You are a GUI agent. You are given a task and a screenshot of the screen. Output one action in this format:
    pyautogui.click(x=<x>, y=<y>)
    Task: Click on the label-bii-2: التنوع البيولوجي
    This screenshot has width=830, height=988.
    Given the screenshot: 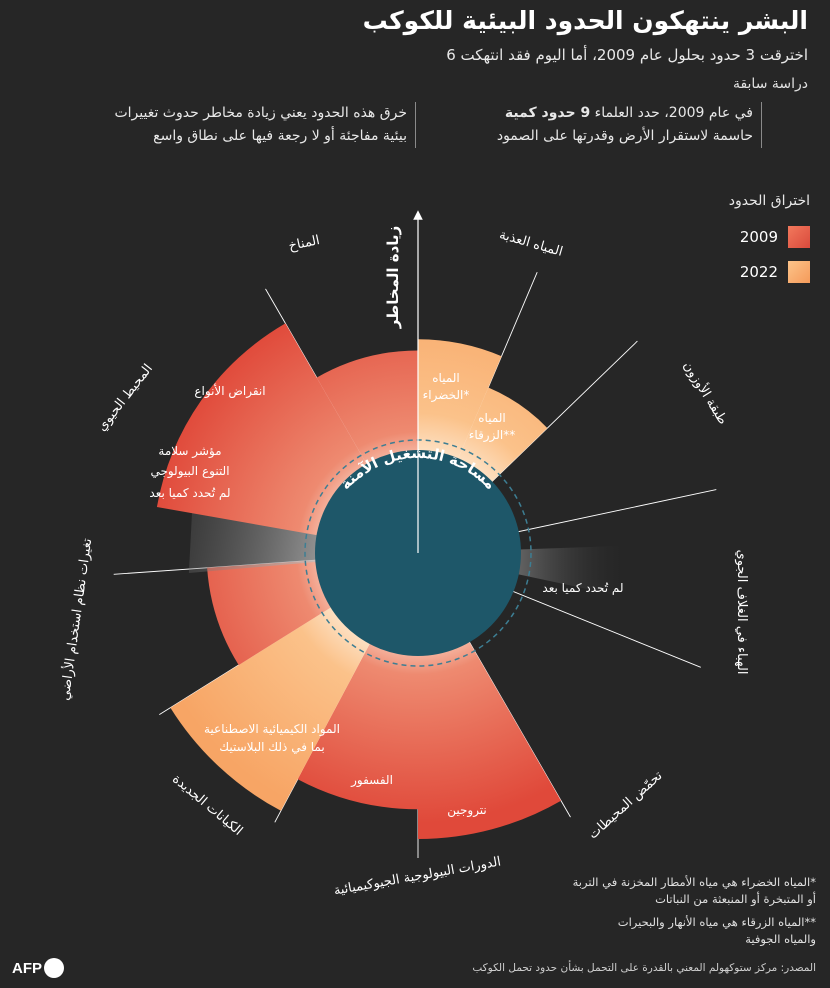 What is the action you would take?
    pyautogui.click(x=189, y=471)
    